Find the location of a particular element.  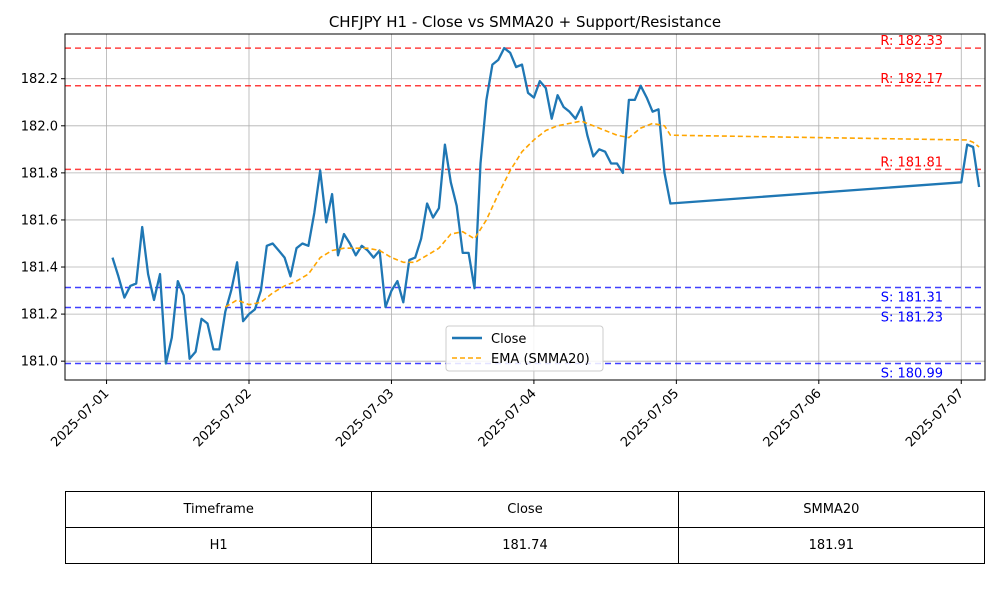

table-header-row: Timeframe Close SMMA20 is located at coordinates (525, 509).